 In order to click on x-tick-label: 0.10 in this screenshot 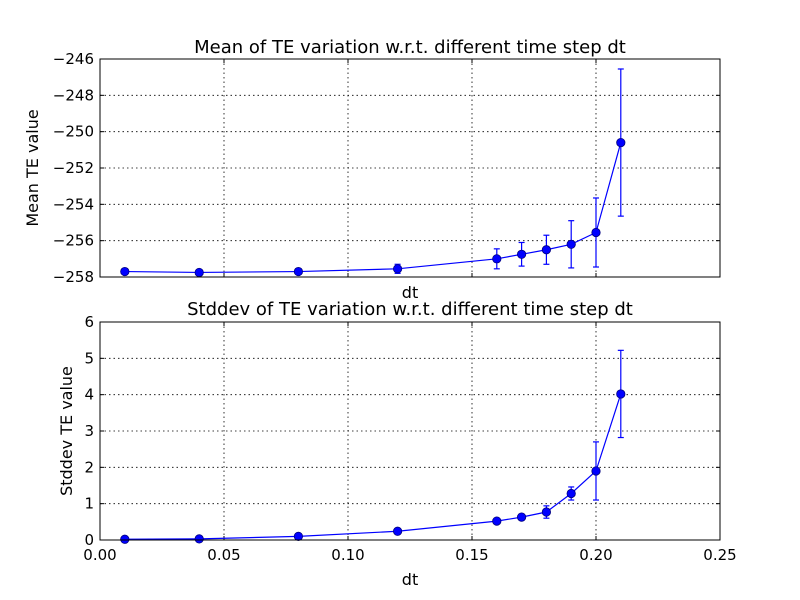, I will do `click(347, 555)`.